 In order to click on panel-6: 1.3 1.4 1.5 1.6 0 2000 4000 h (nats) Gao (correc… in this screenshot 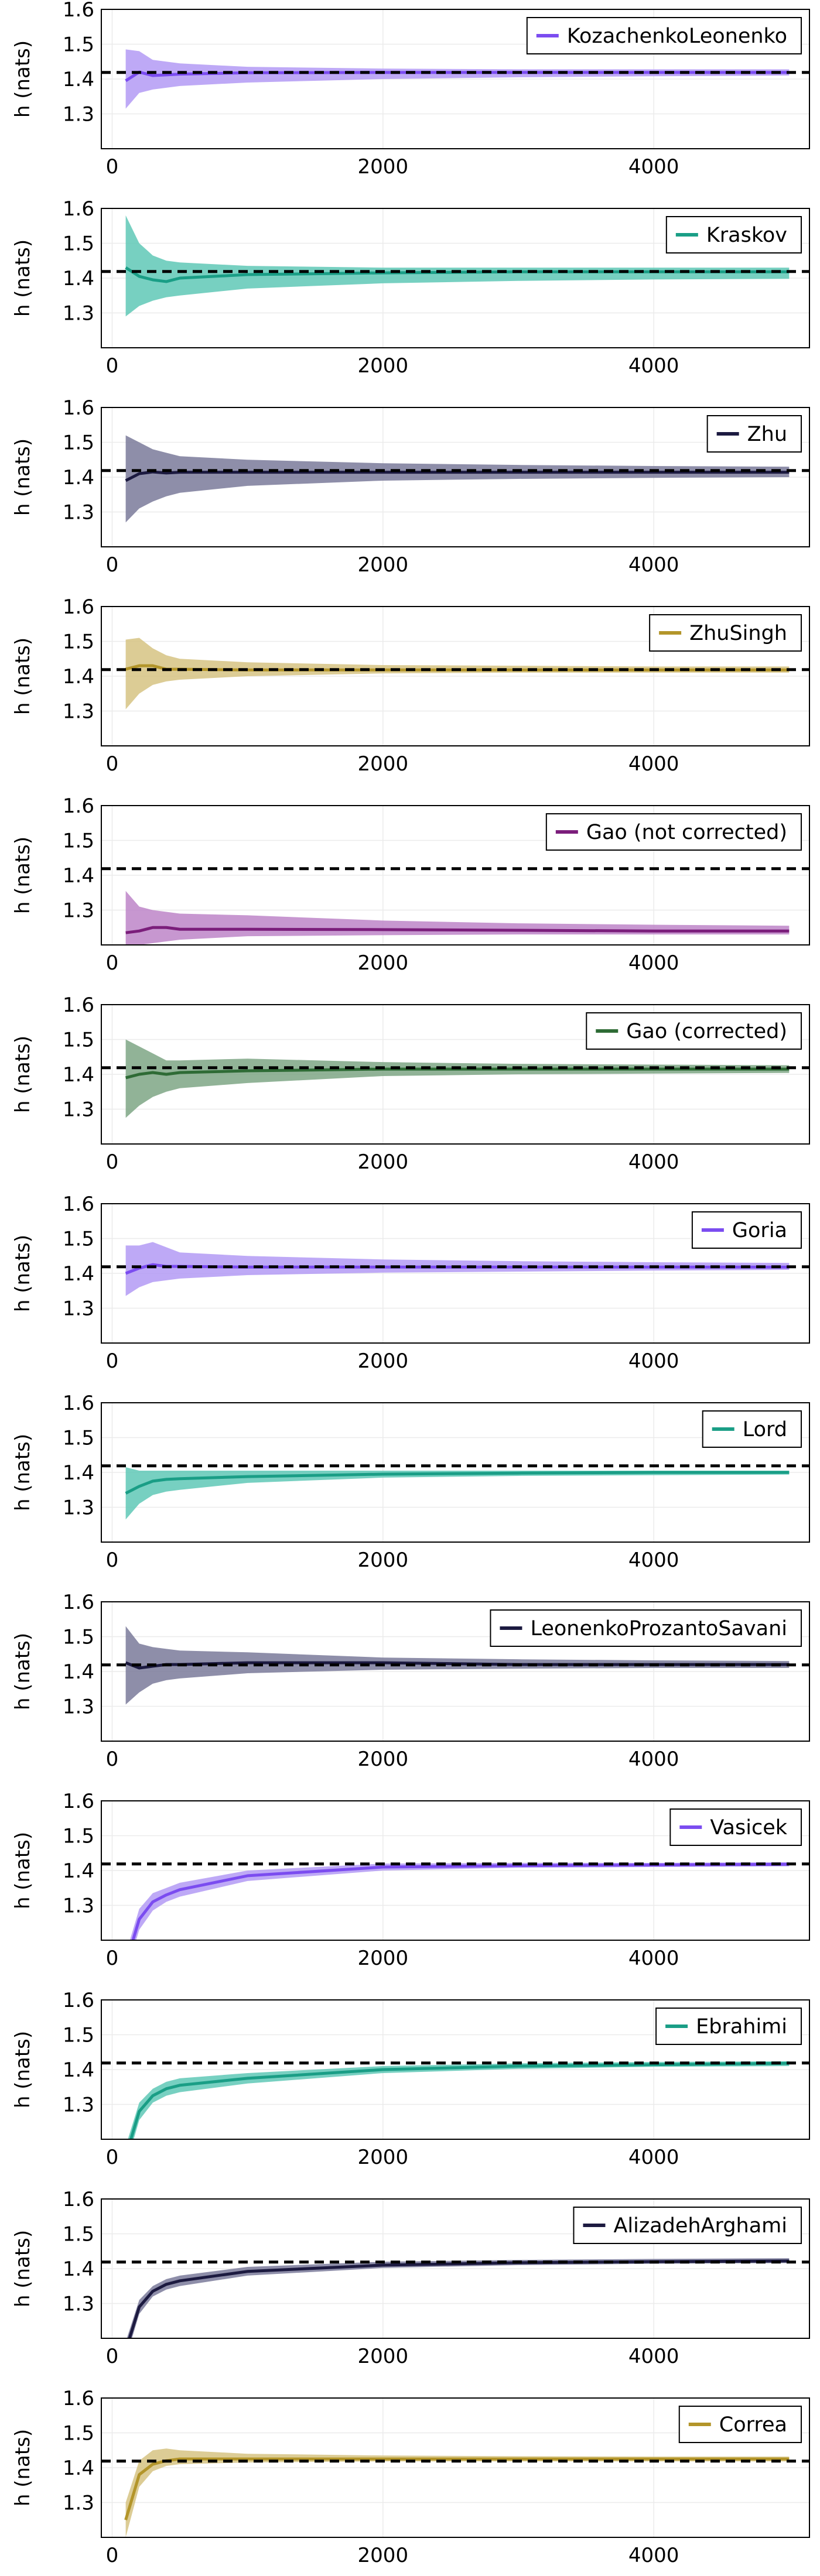, I will do `click(411, 1084)`.